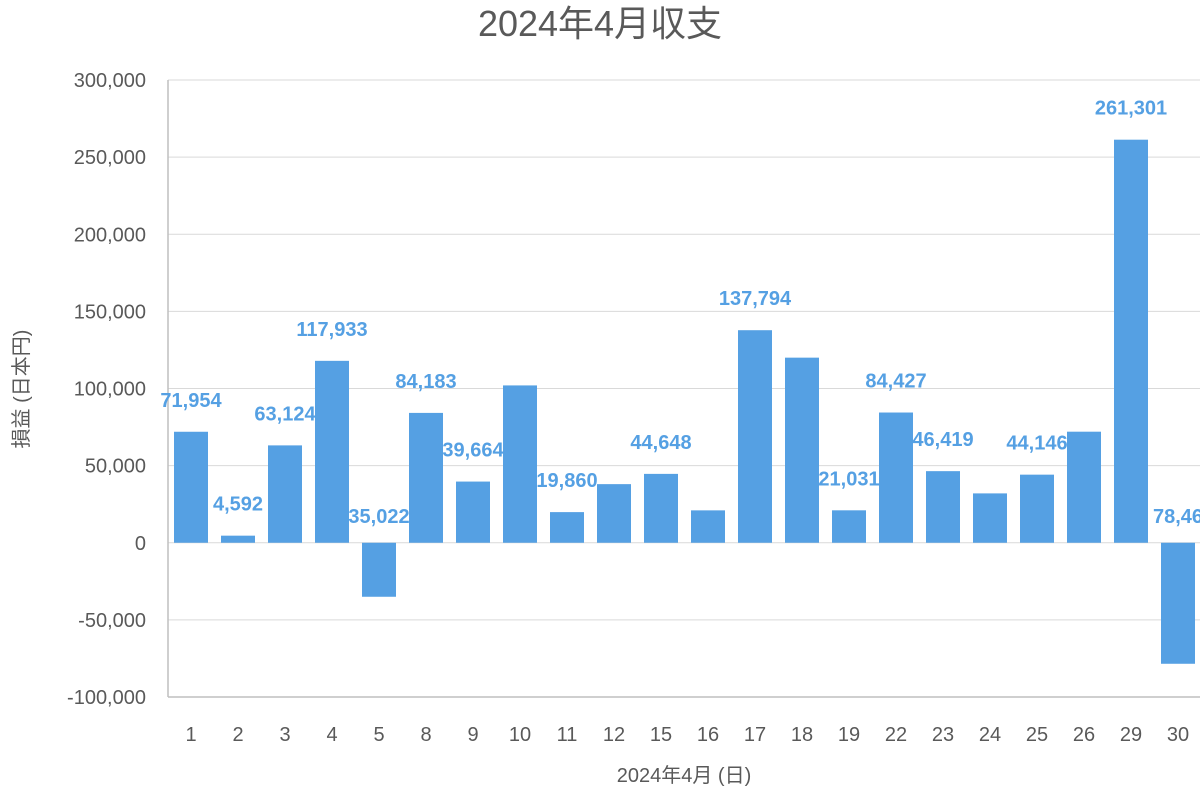  Describe the element at coordinates (110, 390) in the screenshot. I see `y-tick-label: 100,000` at that location.